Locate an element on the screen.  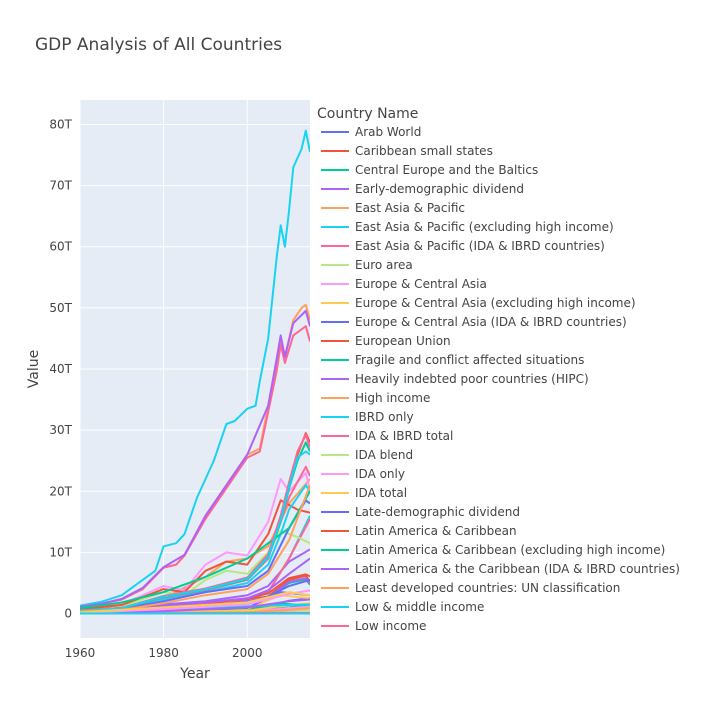
legend-item: Low income is located at coordinates (373, 626).